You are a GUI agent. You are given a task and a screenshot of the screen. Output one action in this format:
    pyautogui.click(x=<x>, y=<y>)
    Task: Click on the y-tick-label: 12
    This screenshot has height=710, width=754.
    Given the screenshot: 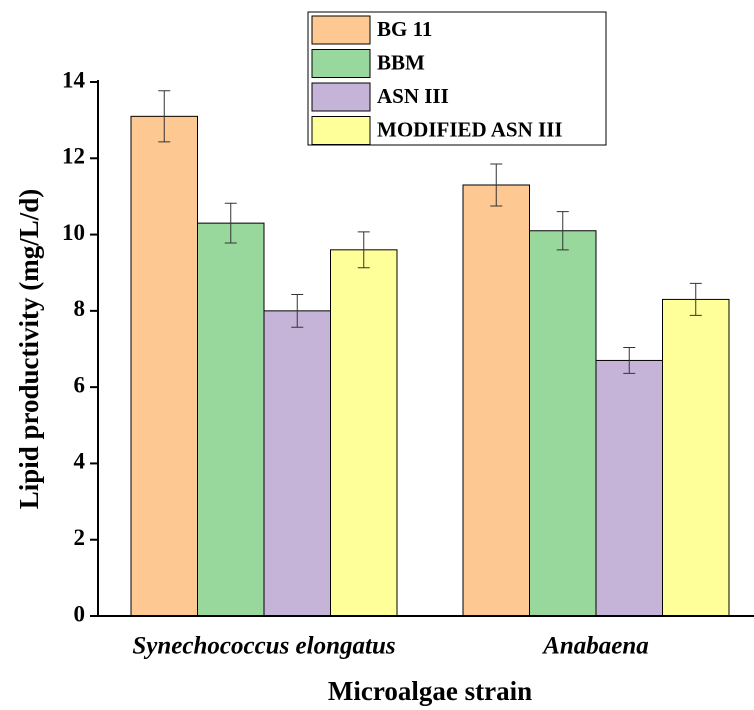 What is the action you would take?
    pyautogui.click(x=73, y=156)
    